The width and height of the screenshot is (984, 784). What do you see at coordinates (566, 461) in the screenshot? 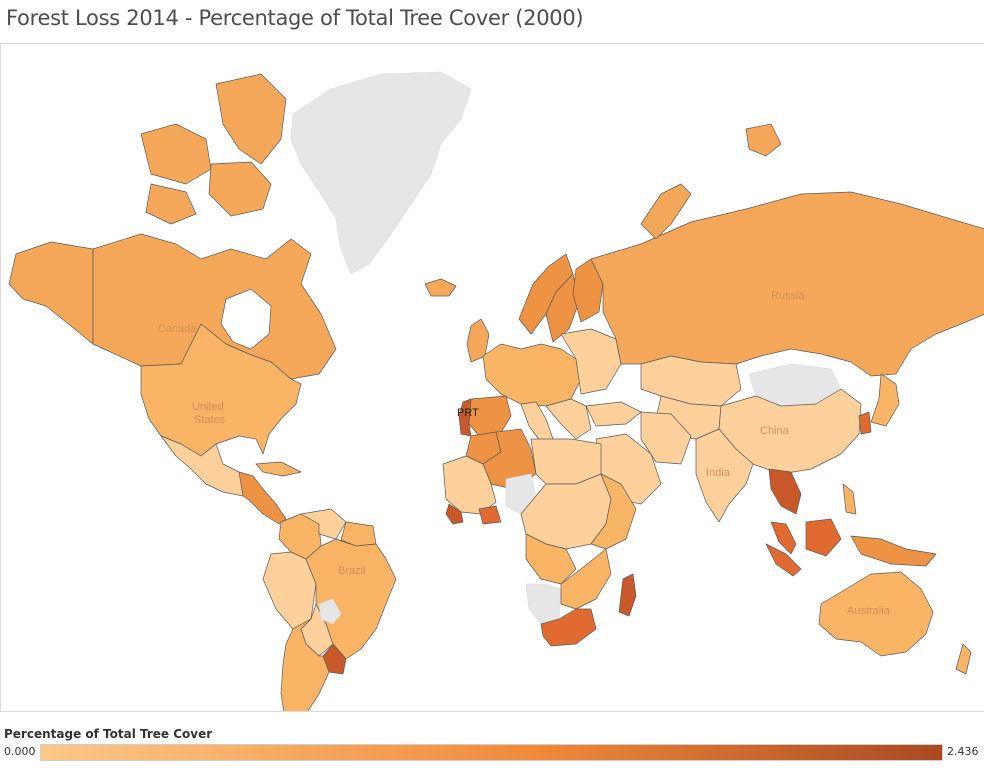
I see `country-libya-egypt` at bounding box center [566, 461].